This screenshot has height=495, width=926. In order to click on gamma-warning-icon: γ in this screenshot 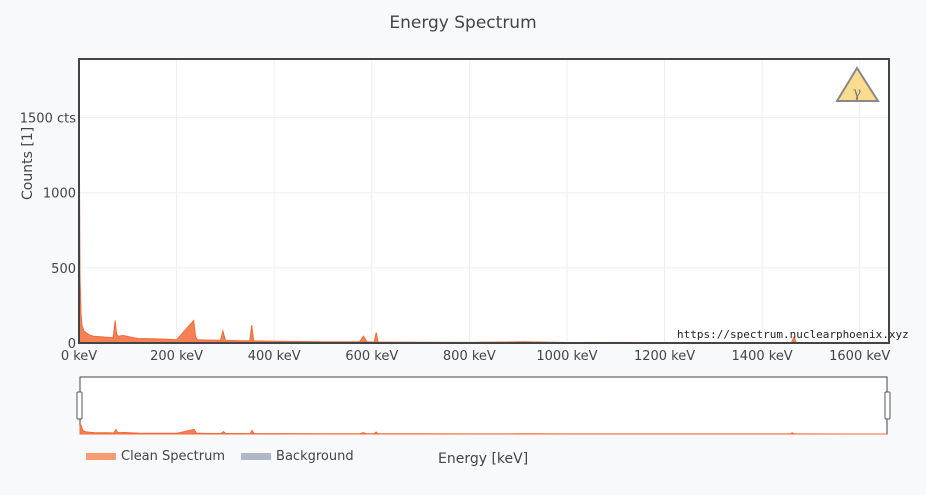, I will do `click(857, 84)`.